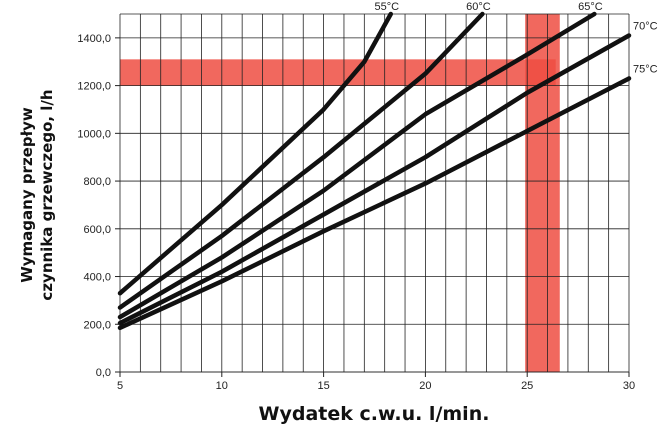  I want to click on y-tick-label: 1000,0, so click(94, 134).